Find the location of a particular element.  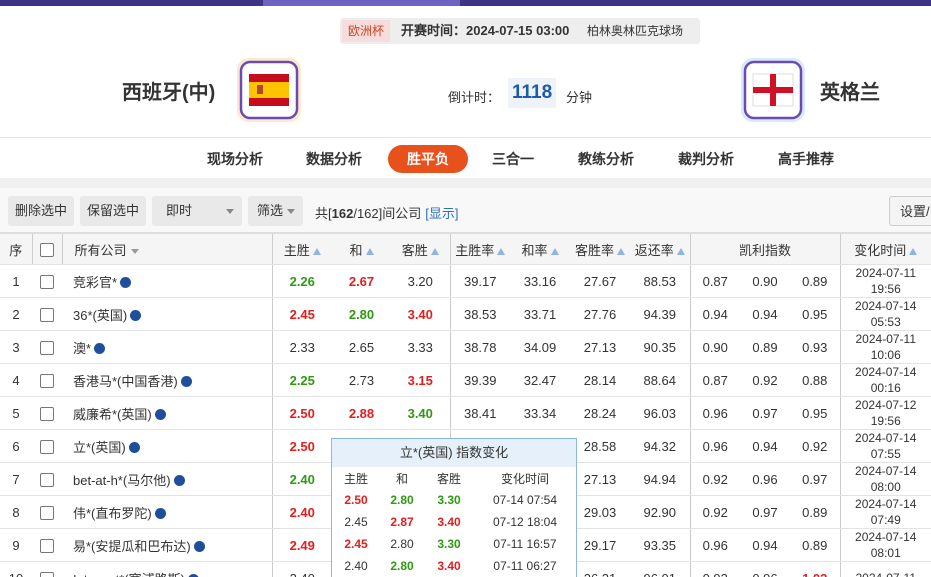

odds-cell: 2.67 is located at coordinates (361, 281).